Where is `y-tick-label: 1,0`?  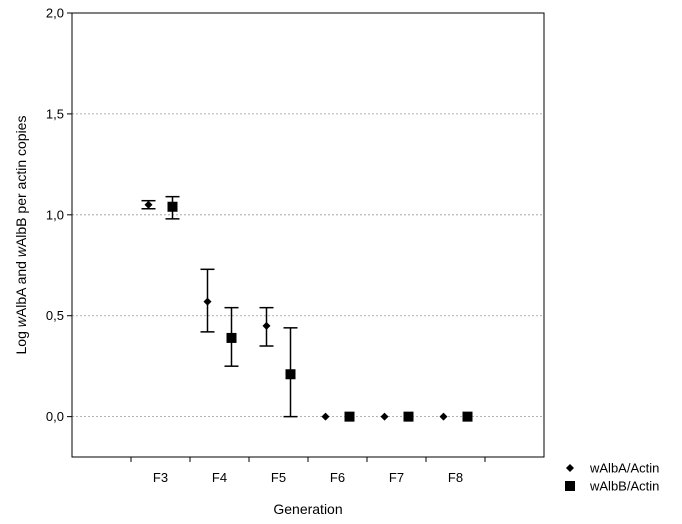 y-tick-label: 1,0 is located at coordinates (55, 214).